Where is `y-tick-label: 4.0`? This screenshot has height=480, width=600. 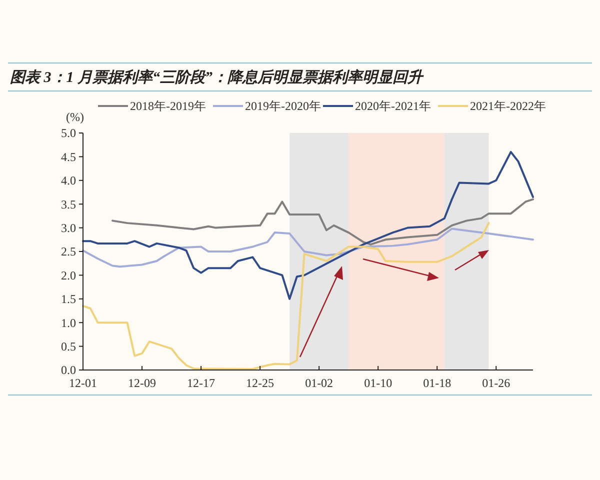
y-tick-label: 4.0 is located at coordinates (68, 181).